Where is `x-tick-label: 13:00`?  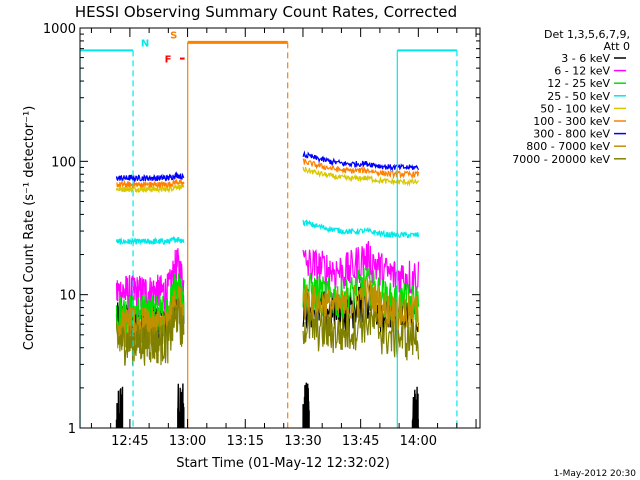
x-tick-label: 13:00 is located at coordinates (187, 441).